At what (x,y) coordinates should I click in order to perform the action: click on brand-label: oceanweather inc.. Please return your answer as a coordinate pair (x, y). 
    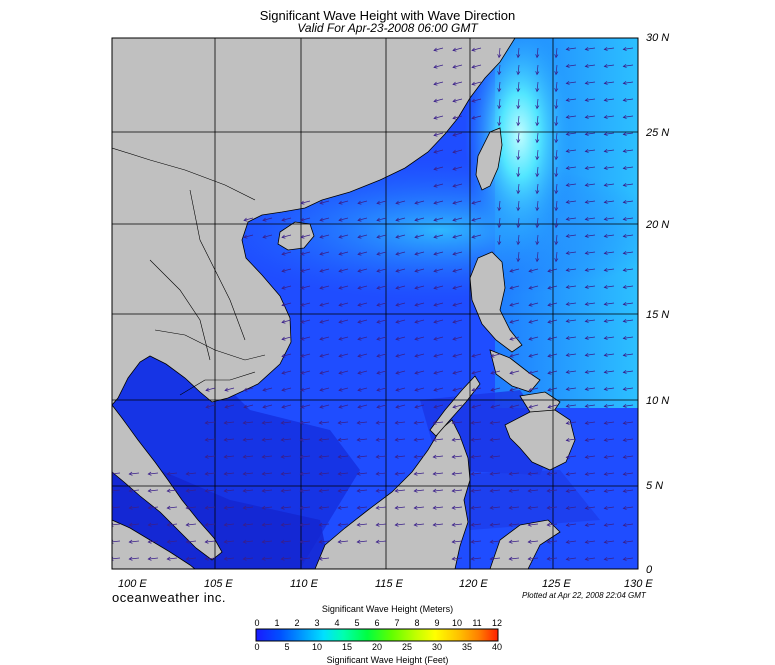
    Looking at the image, I should click on (169, 597).